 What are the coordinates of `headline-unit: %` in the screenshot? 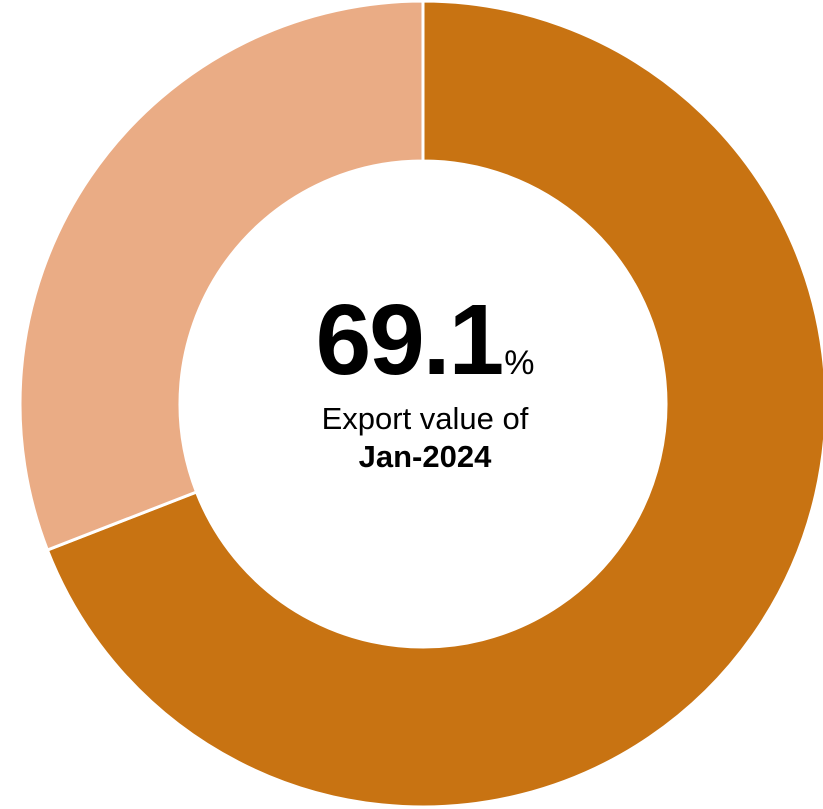 It's located at (519, 363).